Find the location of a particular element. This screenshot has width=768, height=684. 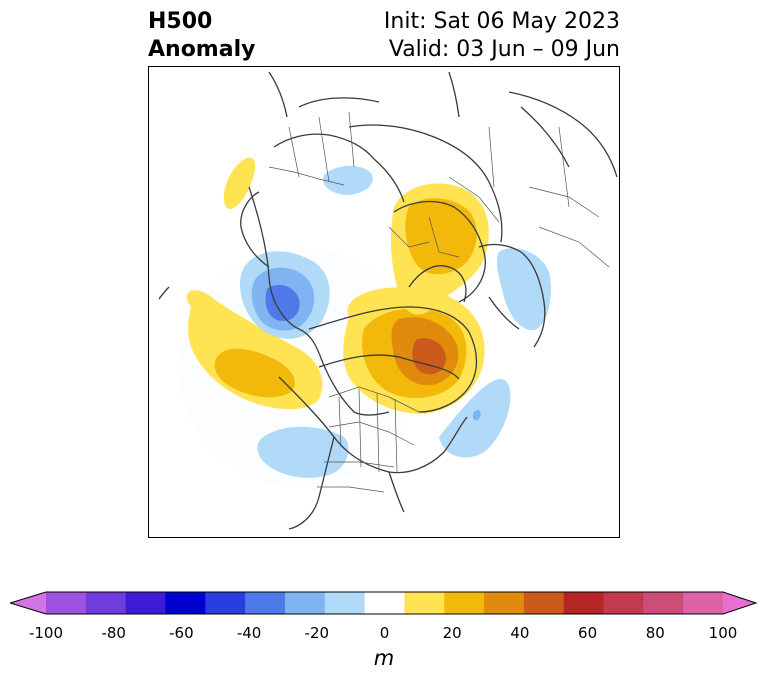

title-line-1: H500 is located at coordinates (180, 21).